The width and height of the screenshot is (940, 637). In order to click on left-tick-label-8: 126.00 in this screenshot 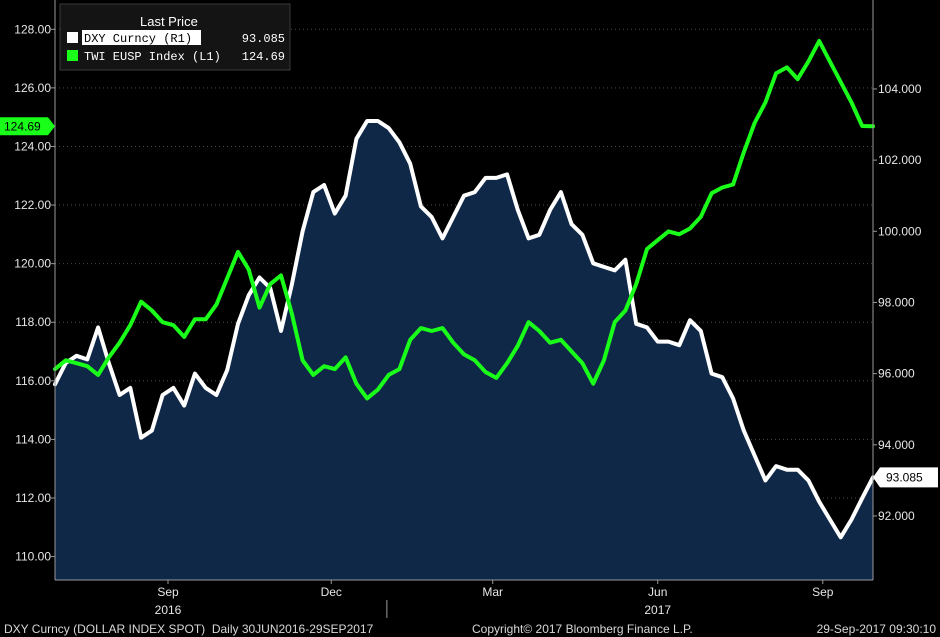, I will do `click(32, 88)`.